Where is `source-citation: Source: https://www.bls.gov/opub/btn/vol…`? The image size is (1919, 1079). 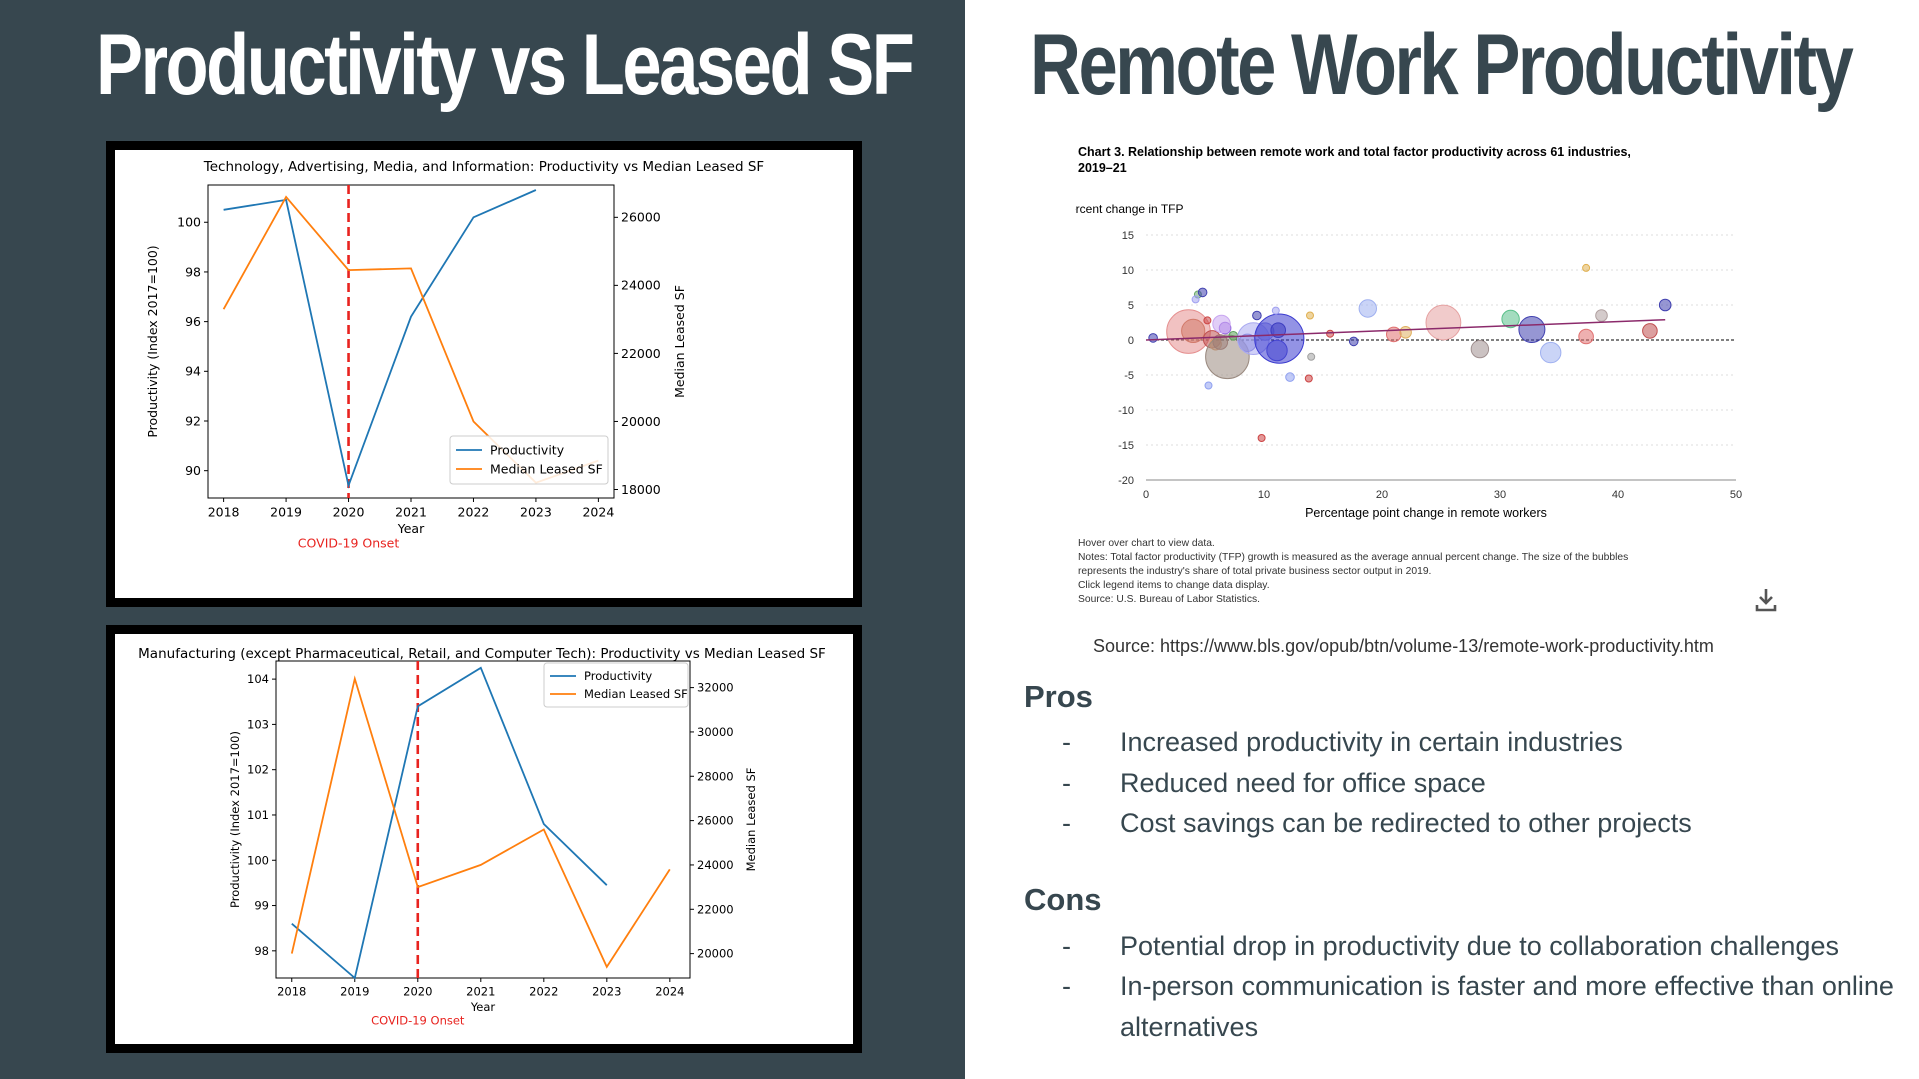
source-citation: Source: https://www.bls.gov/opub/btn/vol… is located at coordinates (1403, 646).